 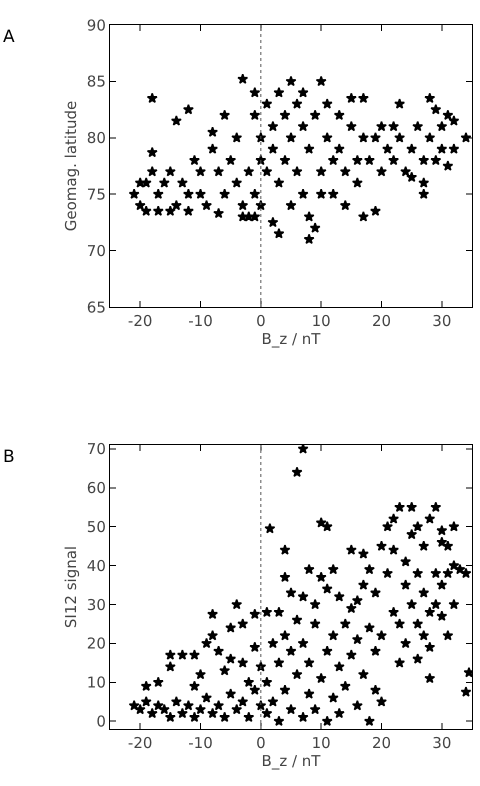 What do you see at coordinates (9, 37) in the screenshot?
I see `text: A` at bounding box center [9, 37].